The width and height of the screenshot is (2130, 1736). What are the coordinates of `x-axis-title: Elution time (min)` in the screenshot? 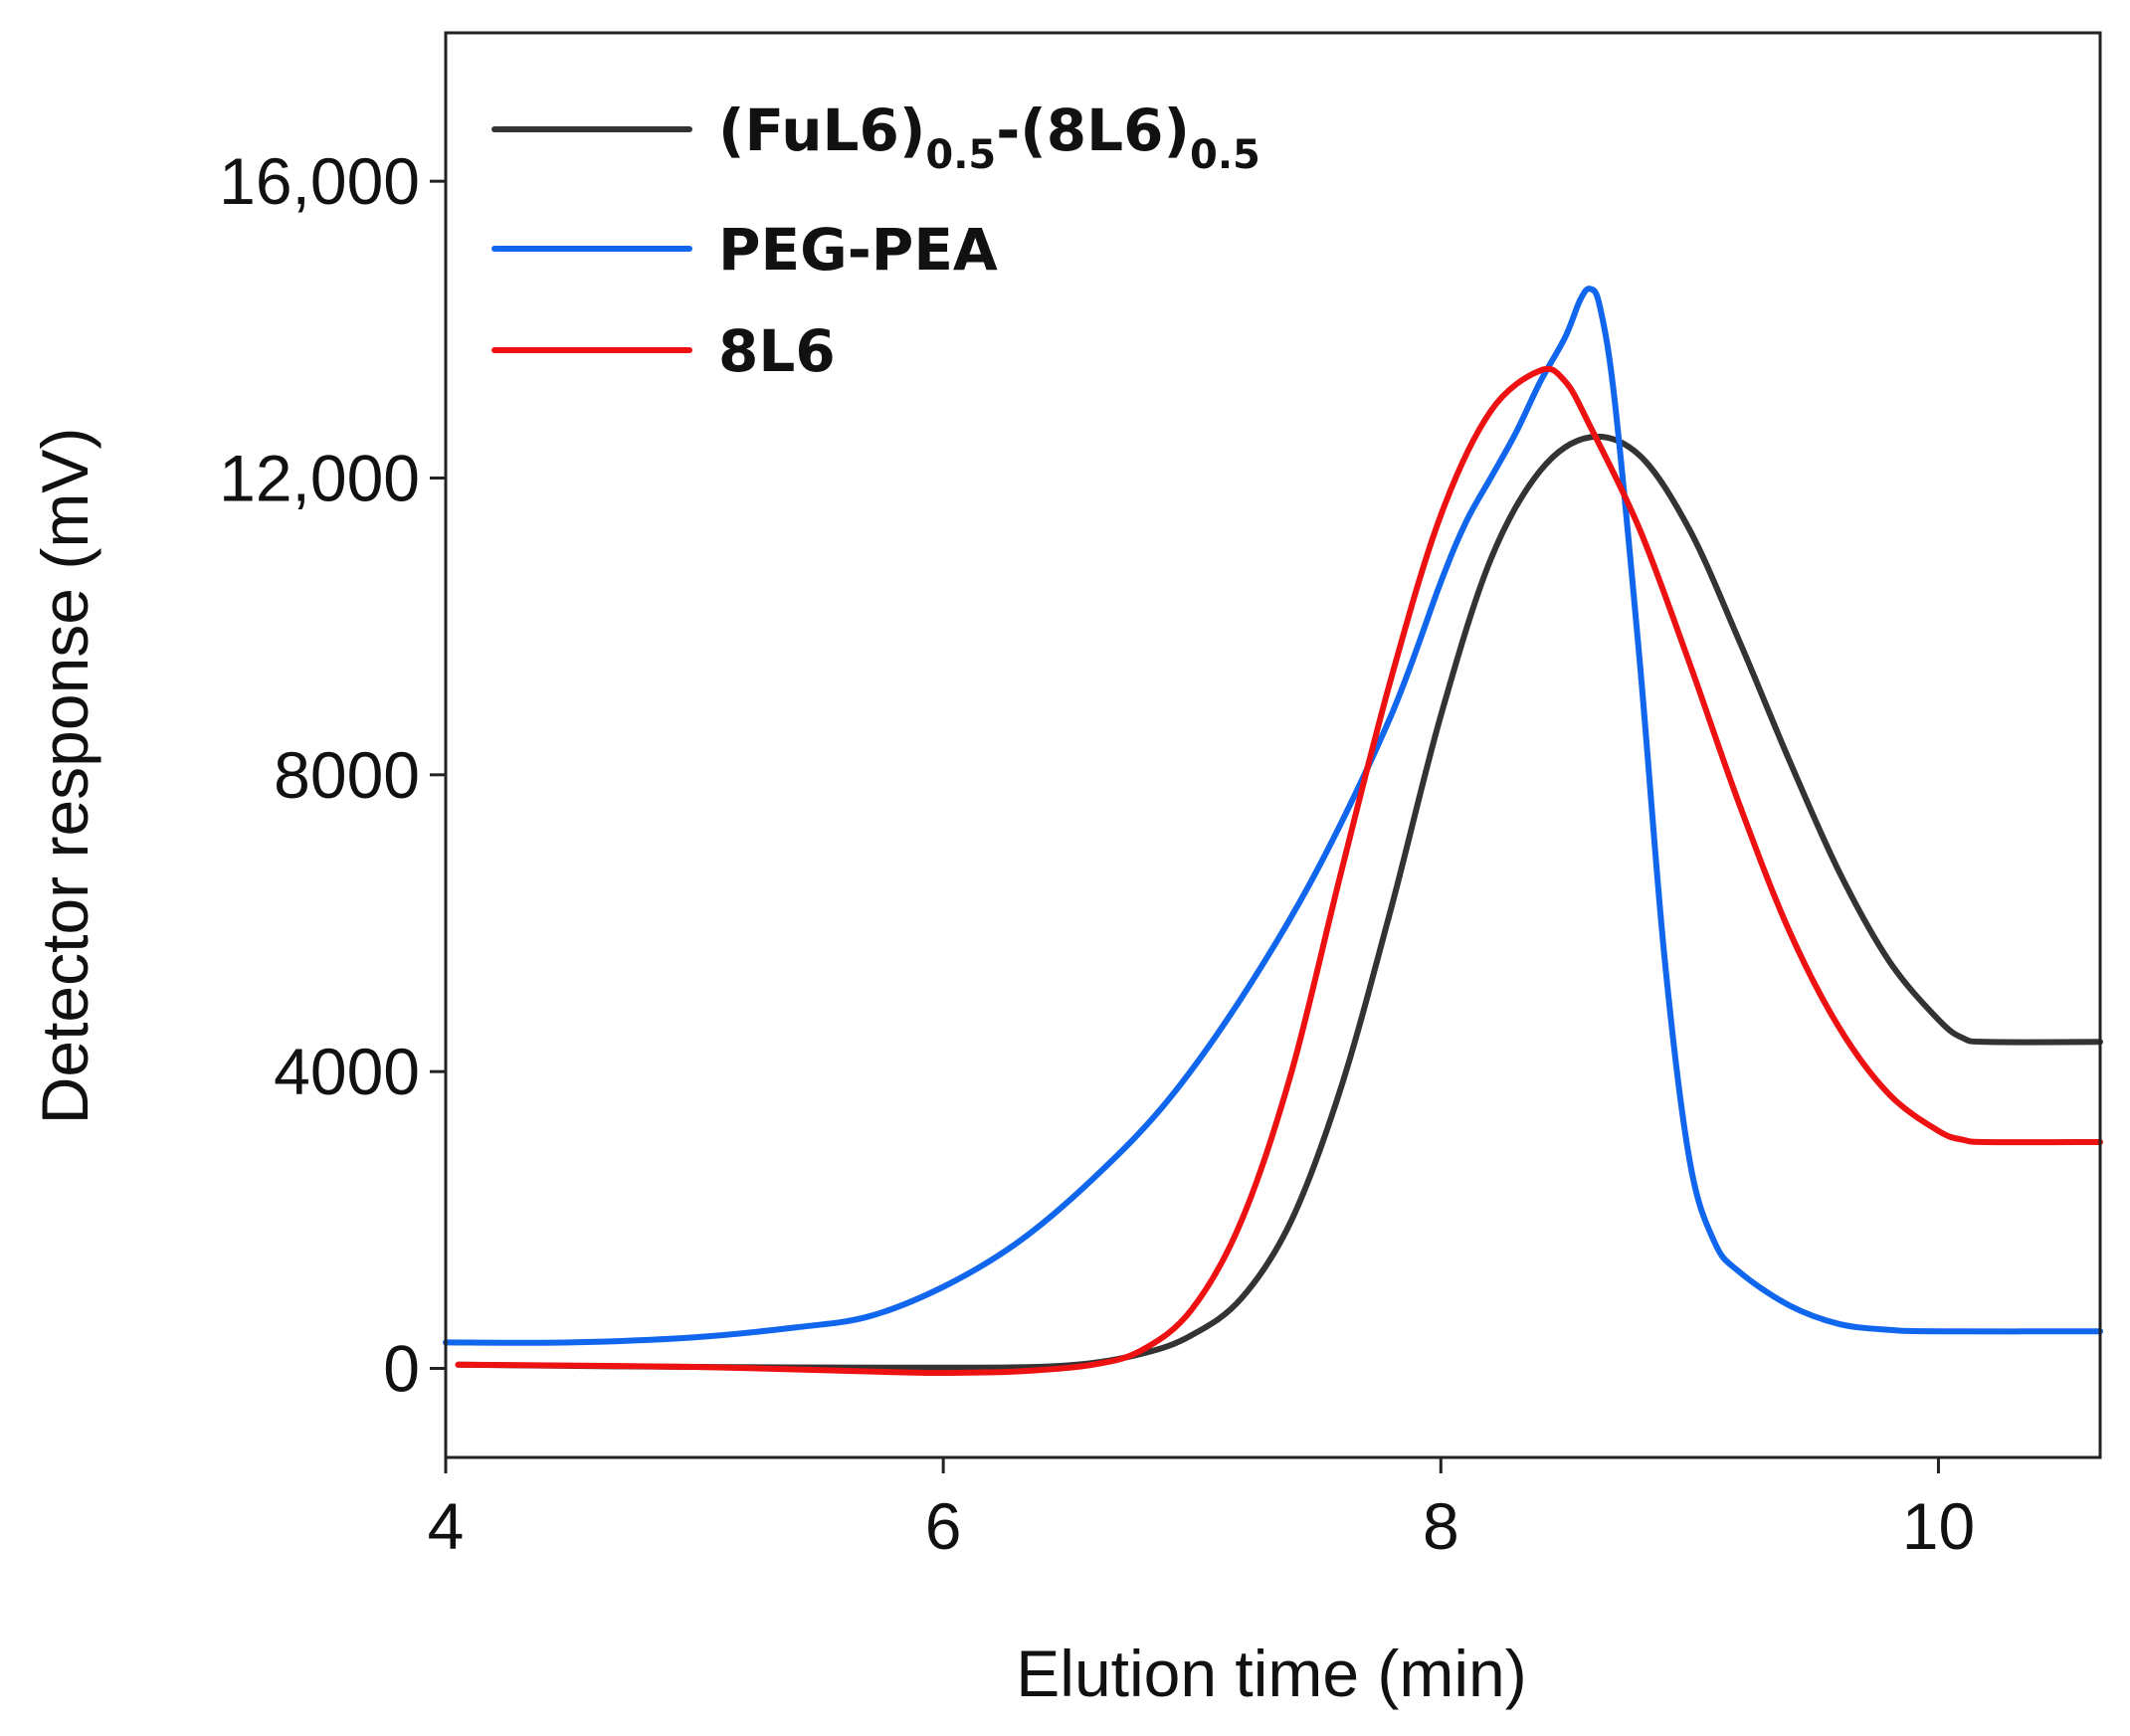 It's located at (1271, 1673).